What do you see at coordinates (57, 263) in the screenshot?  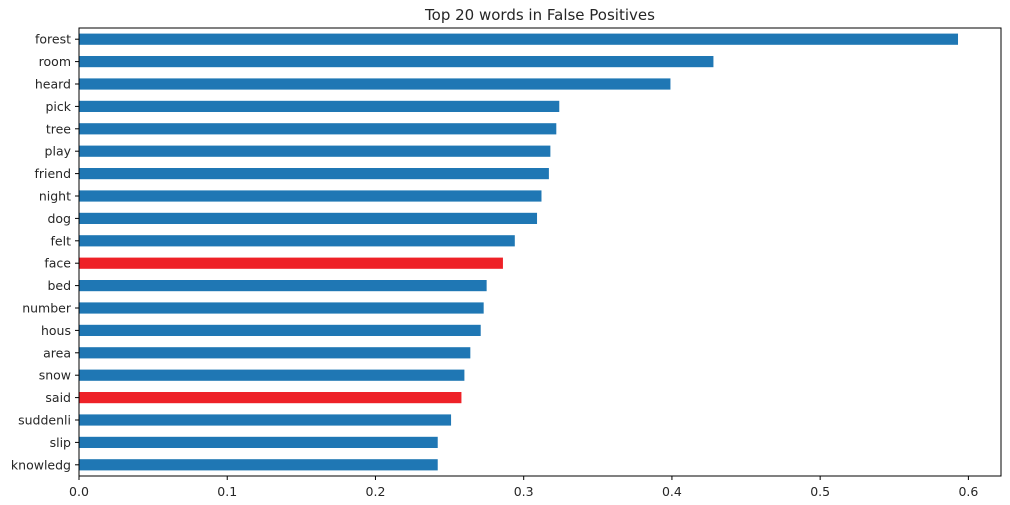 I see `y-tick-label: face` at bounding box center [57, 263].